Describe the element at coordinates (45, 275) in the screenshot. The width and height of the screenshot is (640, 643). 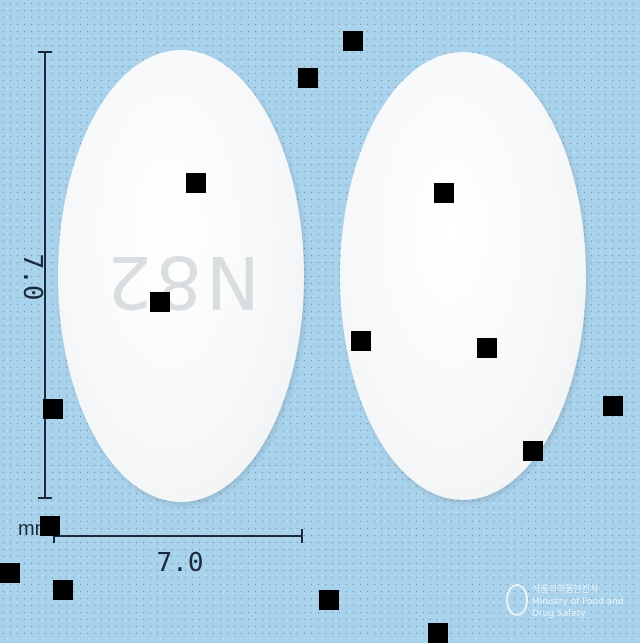
I see `vertical-scale-bar` at that location.